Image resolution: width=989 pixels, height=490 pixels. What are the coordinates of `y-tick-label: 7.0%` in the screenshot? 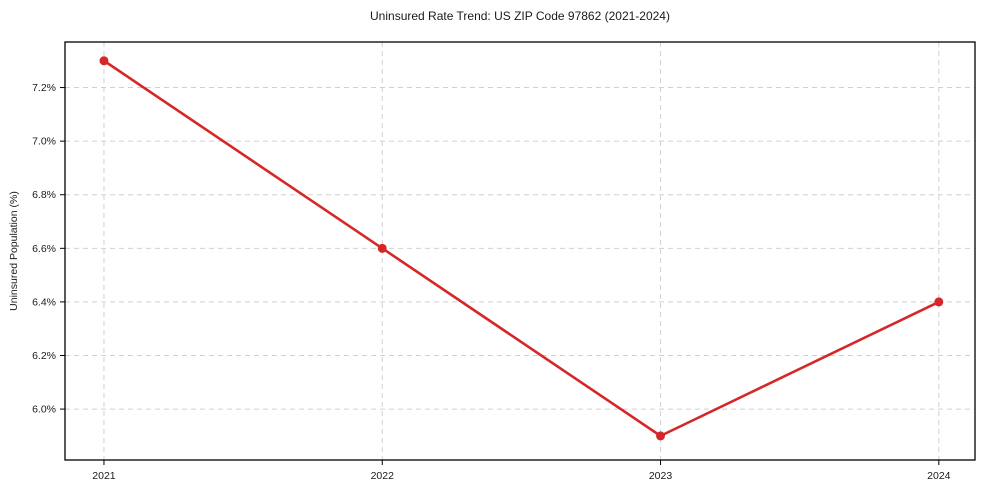 It's located at (44, 142).